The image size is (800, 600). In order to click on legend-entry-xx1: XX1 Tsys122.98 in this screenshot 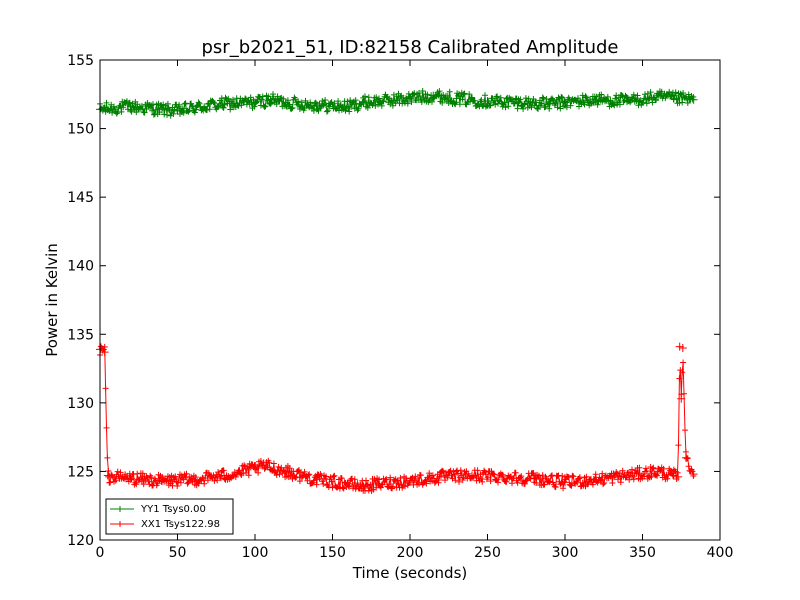, I will do `click(165, 524)`.